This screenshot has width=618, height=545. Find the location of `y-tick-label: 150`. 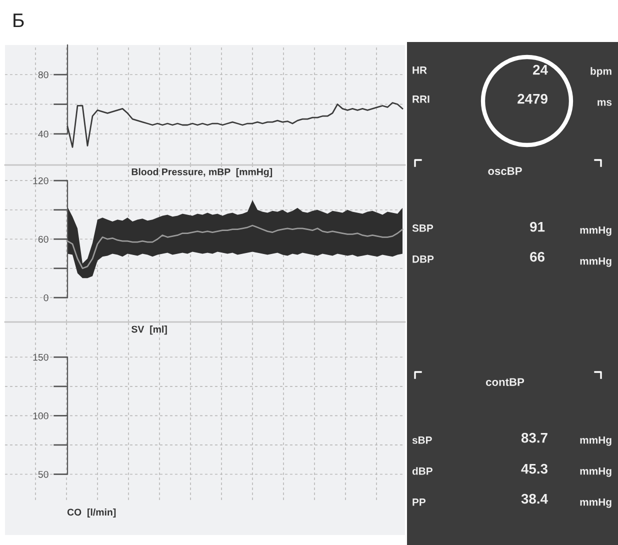

y-tick-label: 150 is located at coordinates (40, 357).